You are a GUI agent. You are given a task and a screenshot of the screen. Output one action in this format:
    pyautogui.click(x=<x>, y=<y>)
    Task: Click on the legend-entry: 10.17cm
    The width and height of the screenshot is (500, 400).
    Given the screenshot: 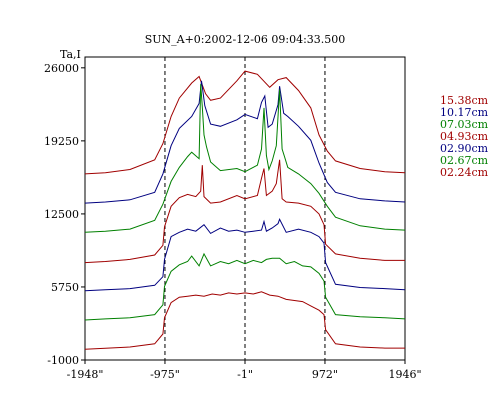 What is the action you would take?
    pyautogui.click(x=464, y=112)
    